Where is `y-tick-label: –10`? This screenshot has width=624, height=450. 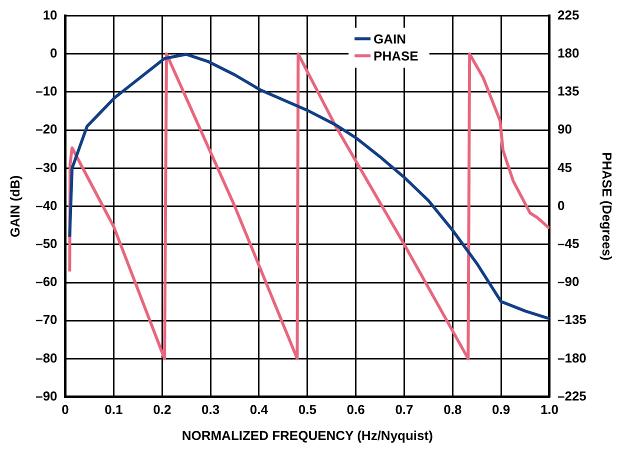
y-tick-label: –10 is located at coordinates (47, 91).